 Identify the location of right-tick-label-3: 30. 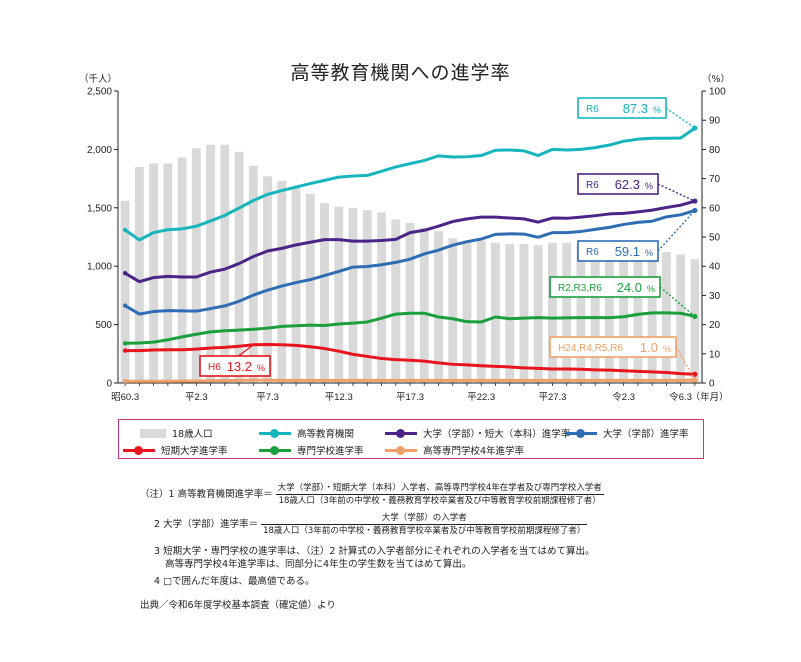
(715, 296).